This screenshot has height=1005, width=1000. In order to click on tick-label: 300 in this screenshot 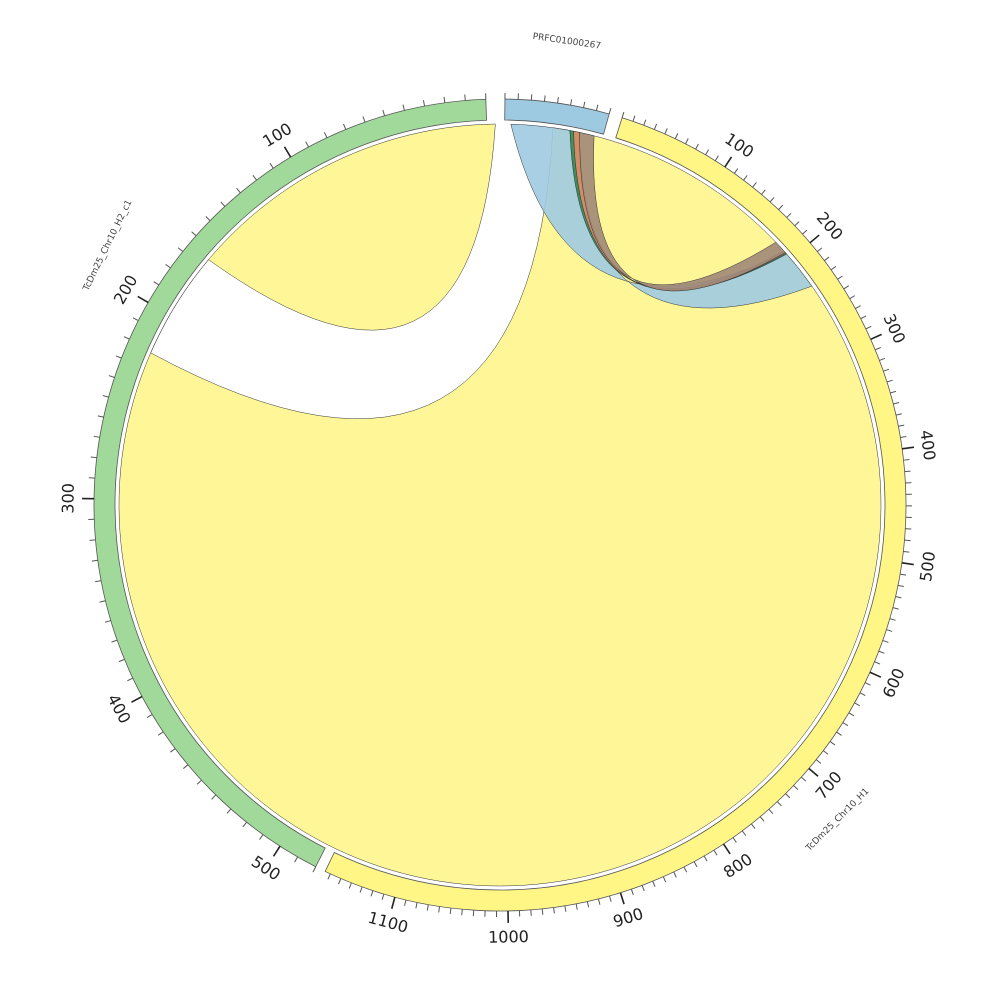, I will do `click(67, 498)`.